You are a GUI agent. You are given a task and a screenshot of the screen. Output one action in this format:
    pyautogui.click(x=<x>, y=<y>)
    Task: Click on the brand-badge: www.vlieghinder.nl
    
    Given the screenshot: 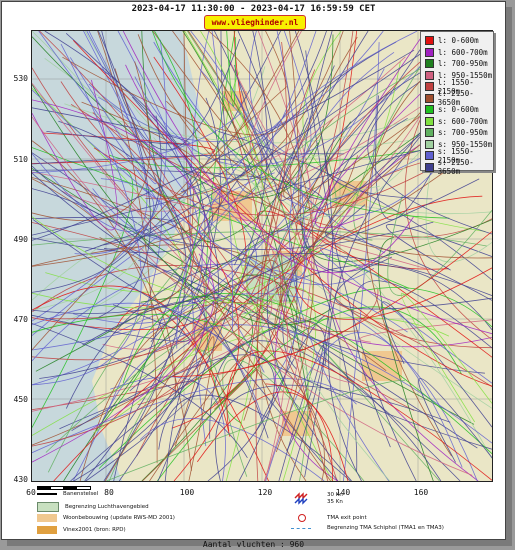 What is the action you would take?
    pyautogui.click(x=255, y=22)
    